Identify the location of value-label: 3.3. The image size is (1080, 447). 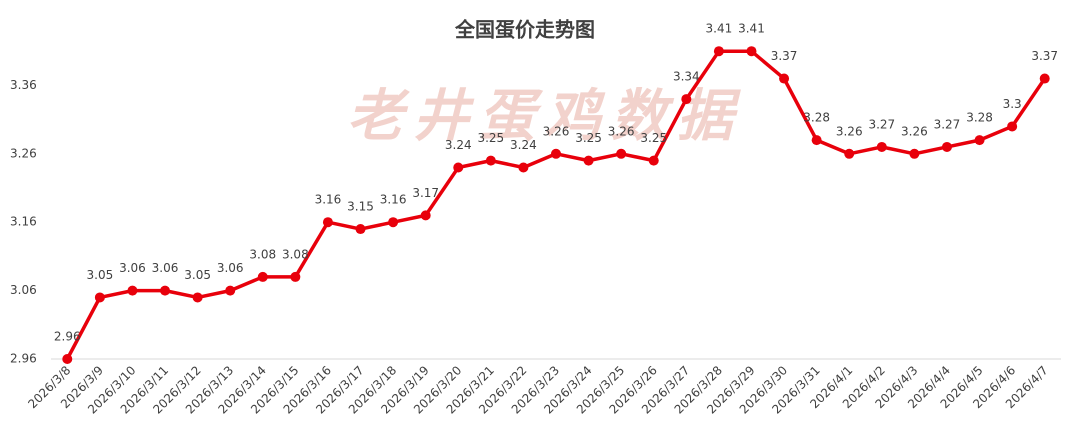
(1012, 104).